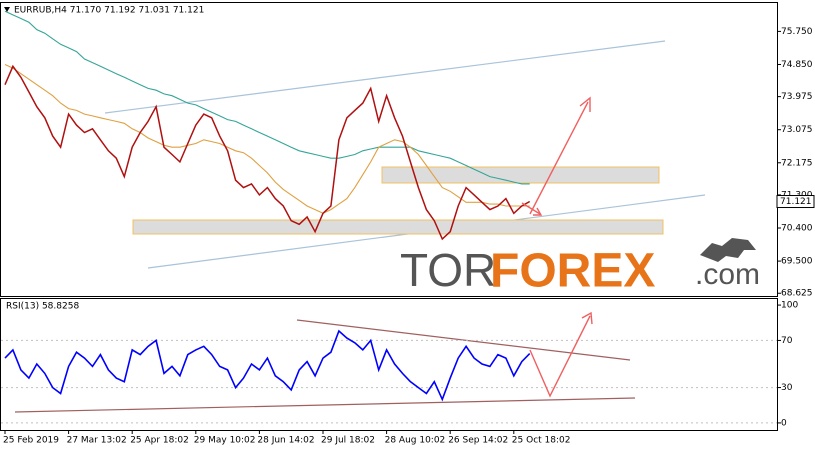 This screenshot has width=815, height=450. Describe the element at coordinates (385, 77) in the screenshot. I see `channel-line` at that location.